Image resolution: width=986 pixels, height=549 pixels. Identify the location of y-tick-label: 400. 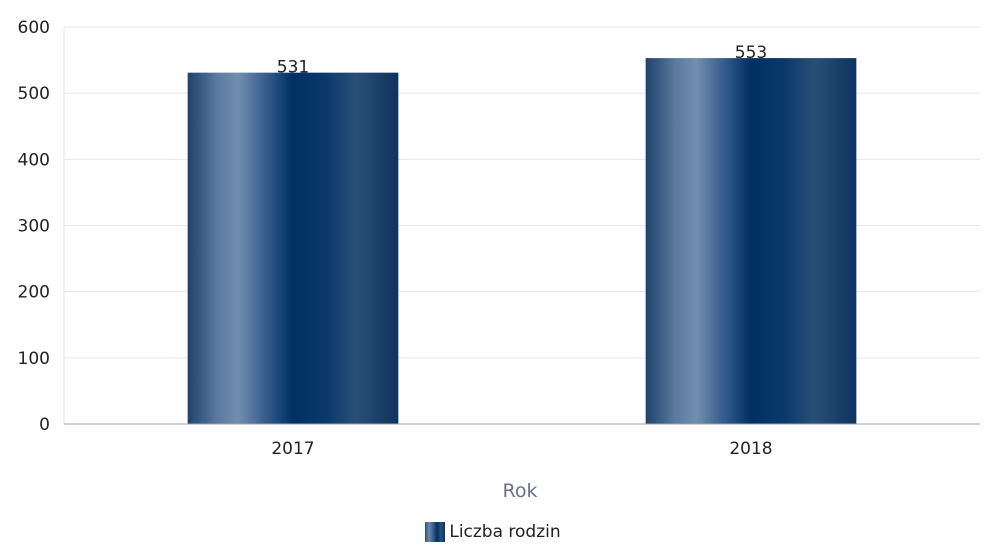
(34, 160).